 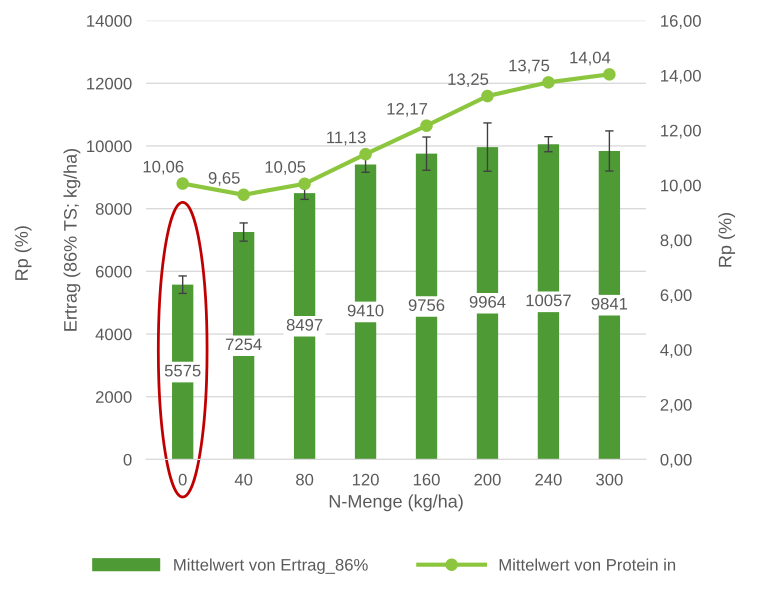 What do you see at coordinates (164, 167) in the screenshot?
I see `data-label: 10,06` at bounding box center [164, 167].